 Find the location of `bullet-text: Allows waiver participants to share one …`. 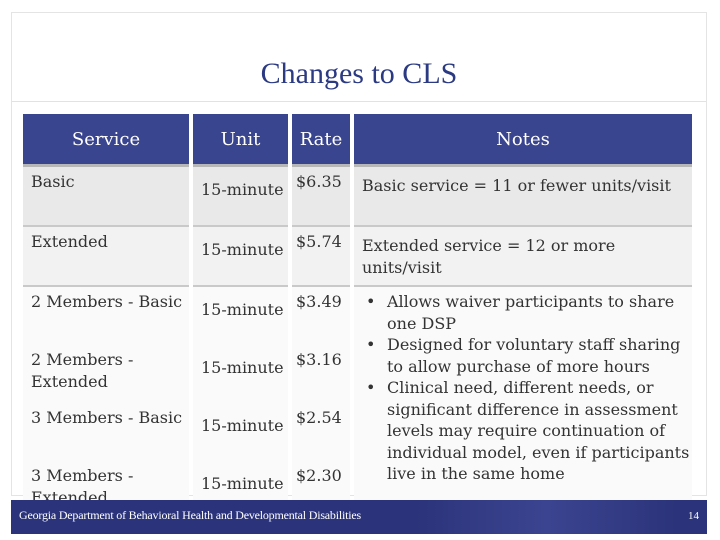

bullet-text: Allows waiver participants to share one … is located at coordinates (531, 312).